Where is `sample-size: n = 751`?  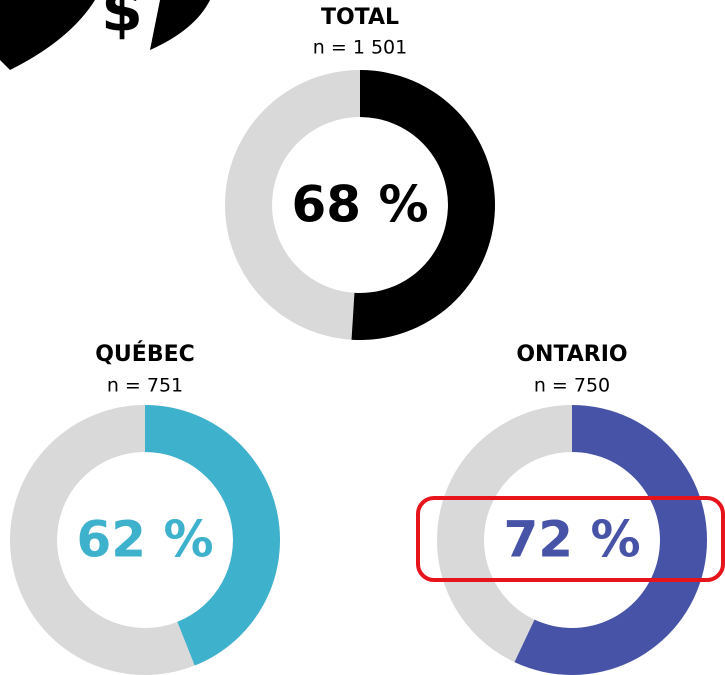
sample-size: n = 751 is located at coordinates (145, 386).